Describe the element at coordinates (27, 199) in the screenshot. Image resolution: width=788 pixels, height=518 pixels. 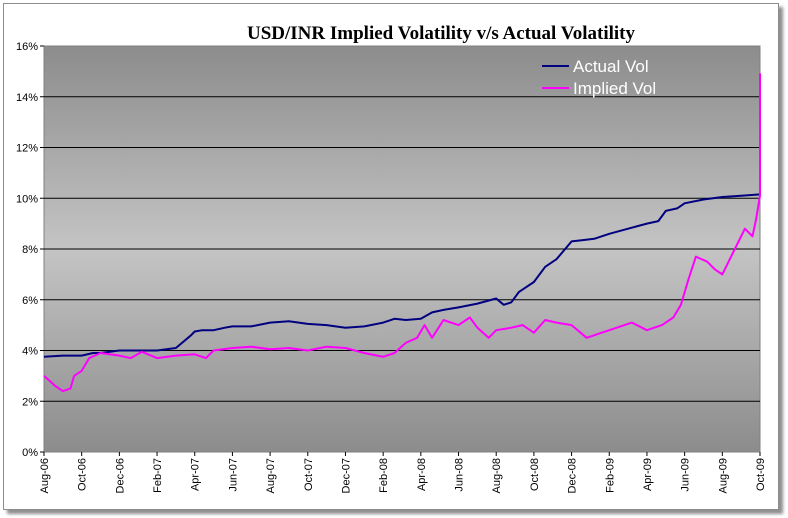
I see `y-tick-label: 10%` at that location.